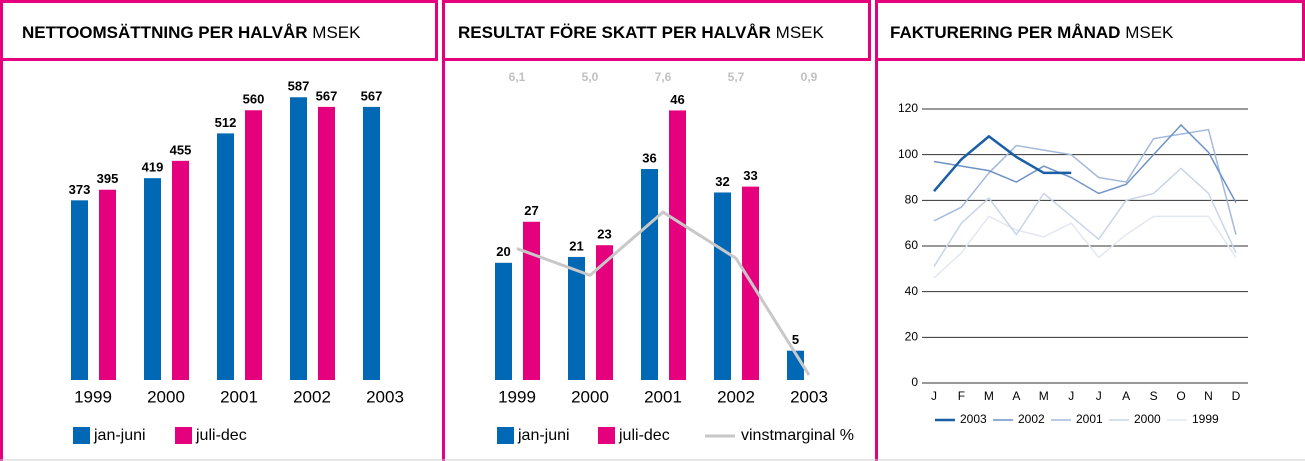 This screenshot has height=461, width=1305. Describe the element at coordinates (649, 157) in the screenshot. I see `bar-value-label: 36` at that location.